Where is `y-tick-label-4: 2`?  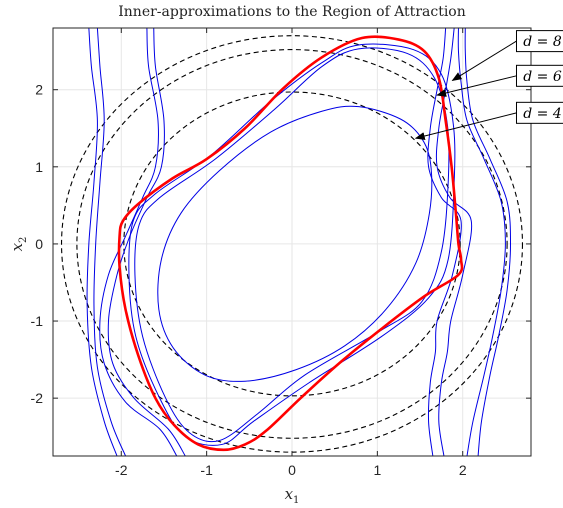
y-tick-label-4: 2 is located at coordinates (39, 90).